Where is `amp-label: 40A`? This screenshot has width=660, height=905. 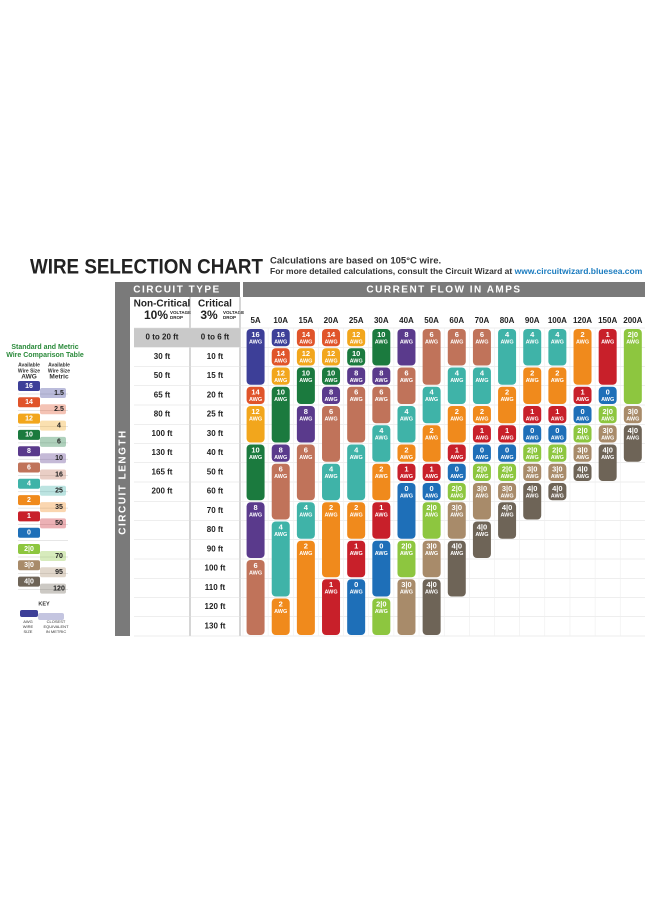
amp-label: 40A is located at coordinates (406, 320).